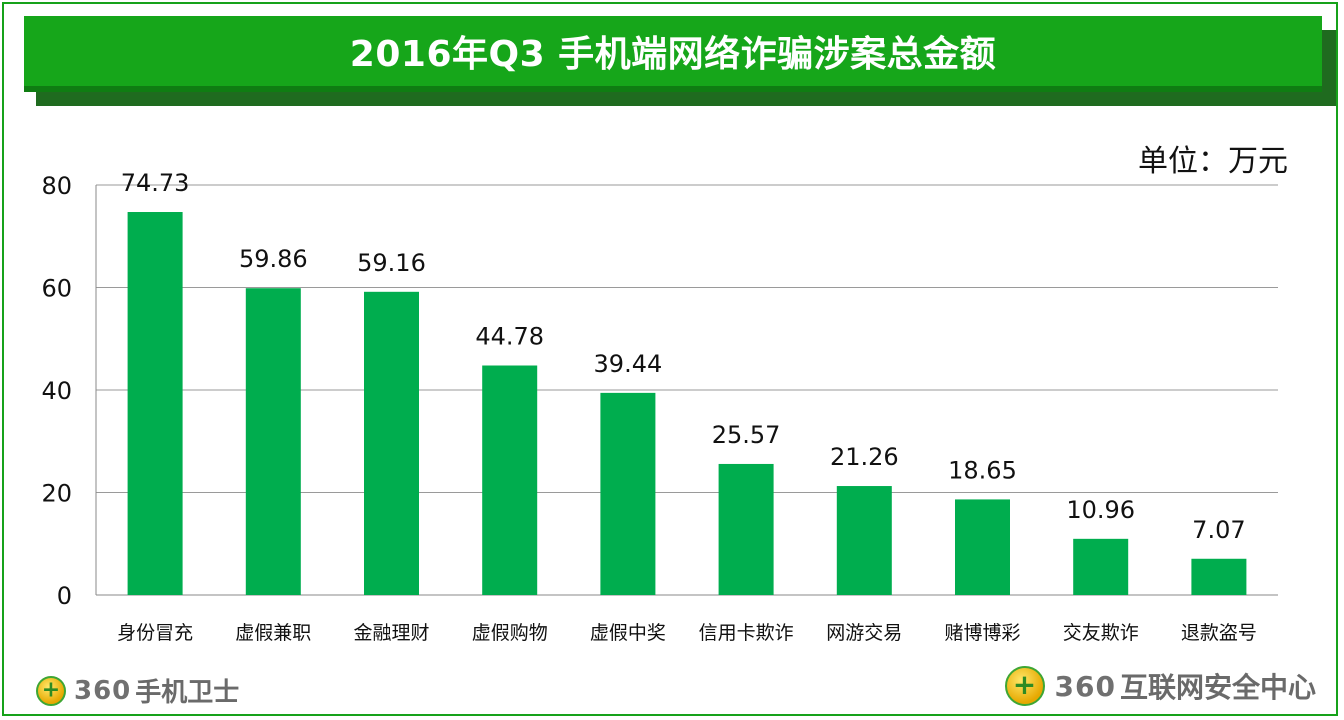 The height and width of the screenshot is (720, 1344). I want to click on data-label: 10.96, so click(1100, 510).